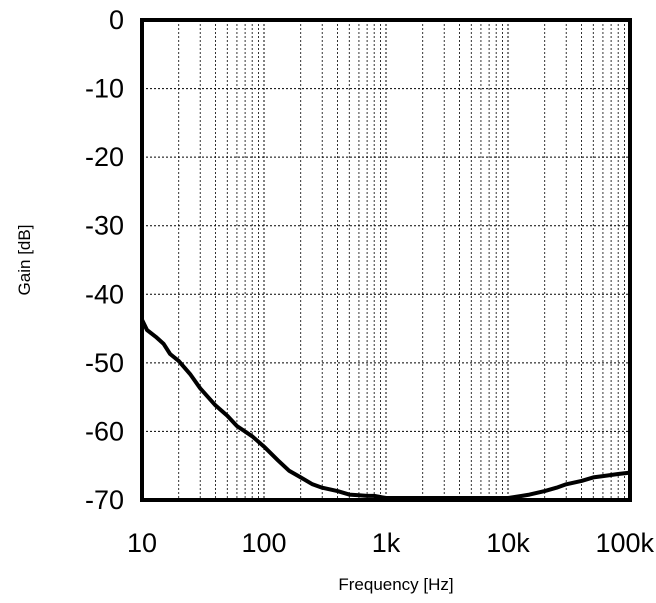 Image resolution: width=656 pixels, height=603 pixels. I want to click on y-tick-label: -10, so click(104, 89).